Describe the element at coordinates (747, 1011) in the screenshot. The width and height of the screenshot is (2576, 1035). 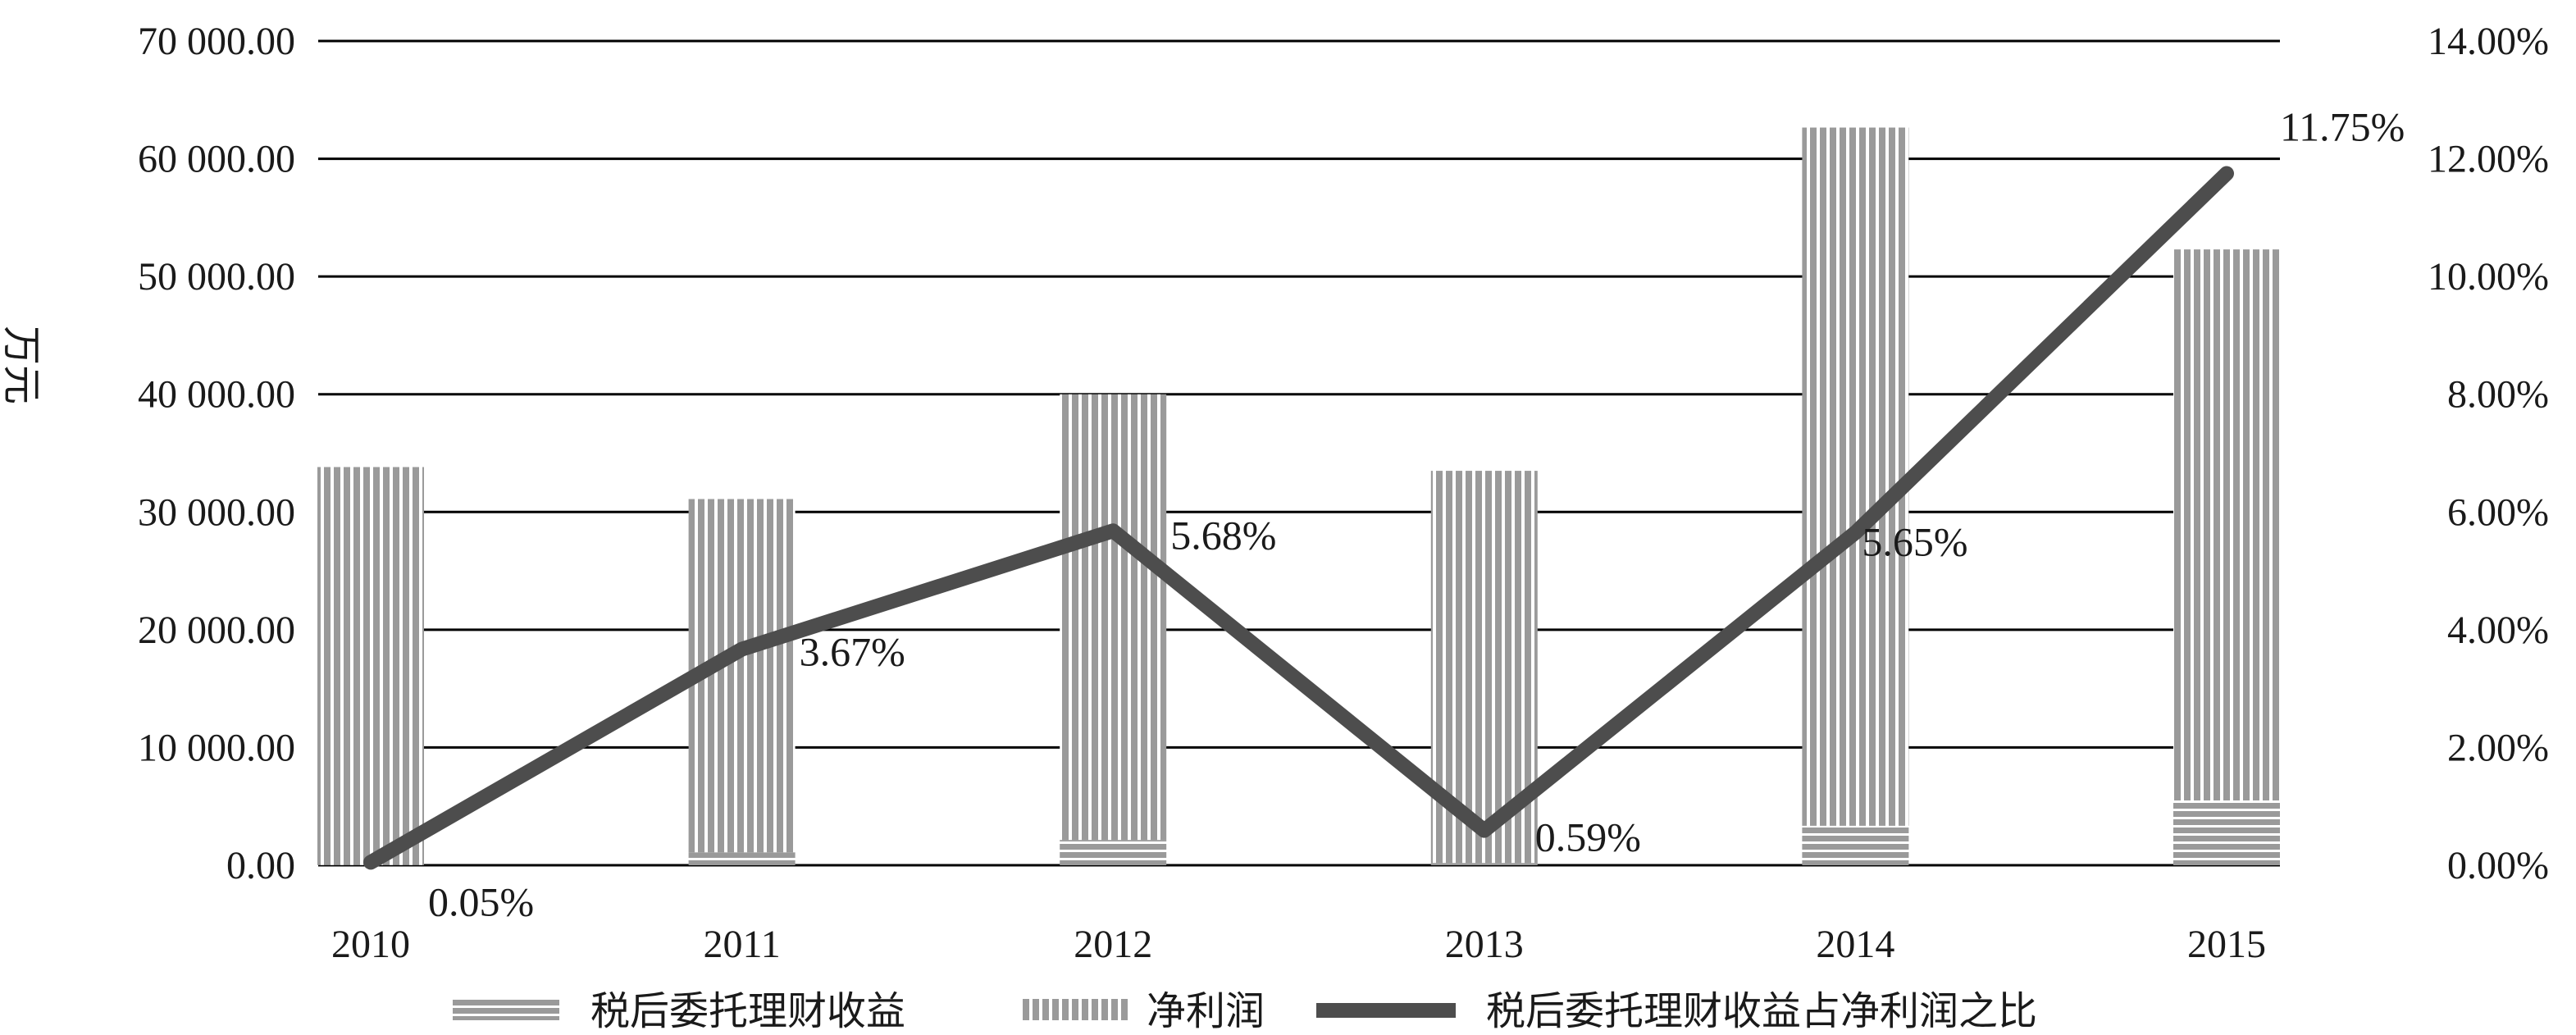
I see `legend-label-wealth-income: 税后委托理财收益` at that location.